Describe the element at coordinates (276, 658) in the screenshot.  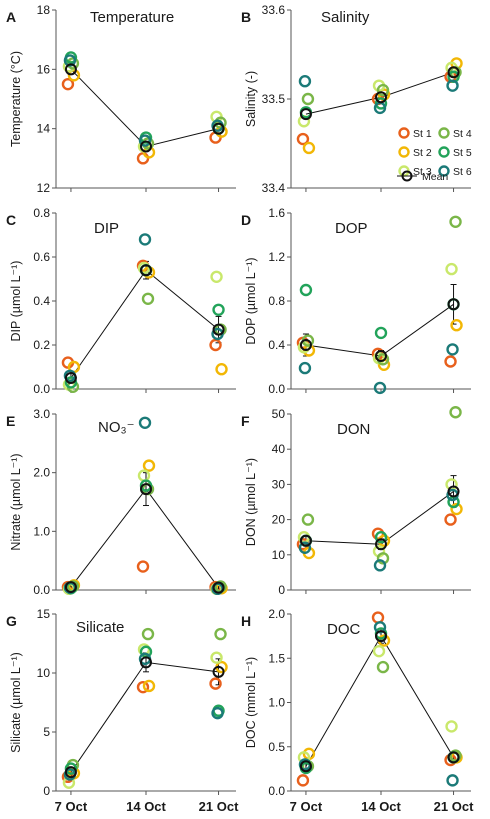
I see `y-tick-label: 1.5` at that location.